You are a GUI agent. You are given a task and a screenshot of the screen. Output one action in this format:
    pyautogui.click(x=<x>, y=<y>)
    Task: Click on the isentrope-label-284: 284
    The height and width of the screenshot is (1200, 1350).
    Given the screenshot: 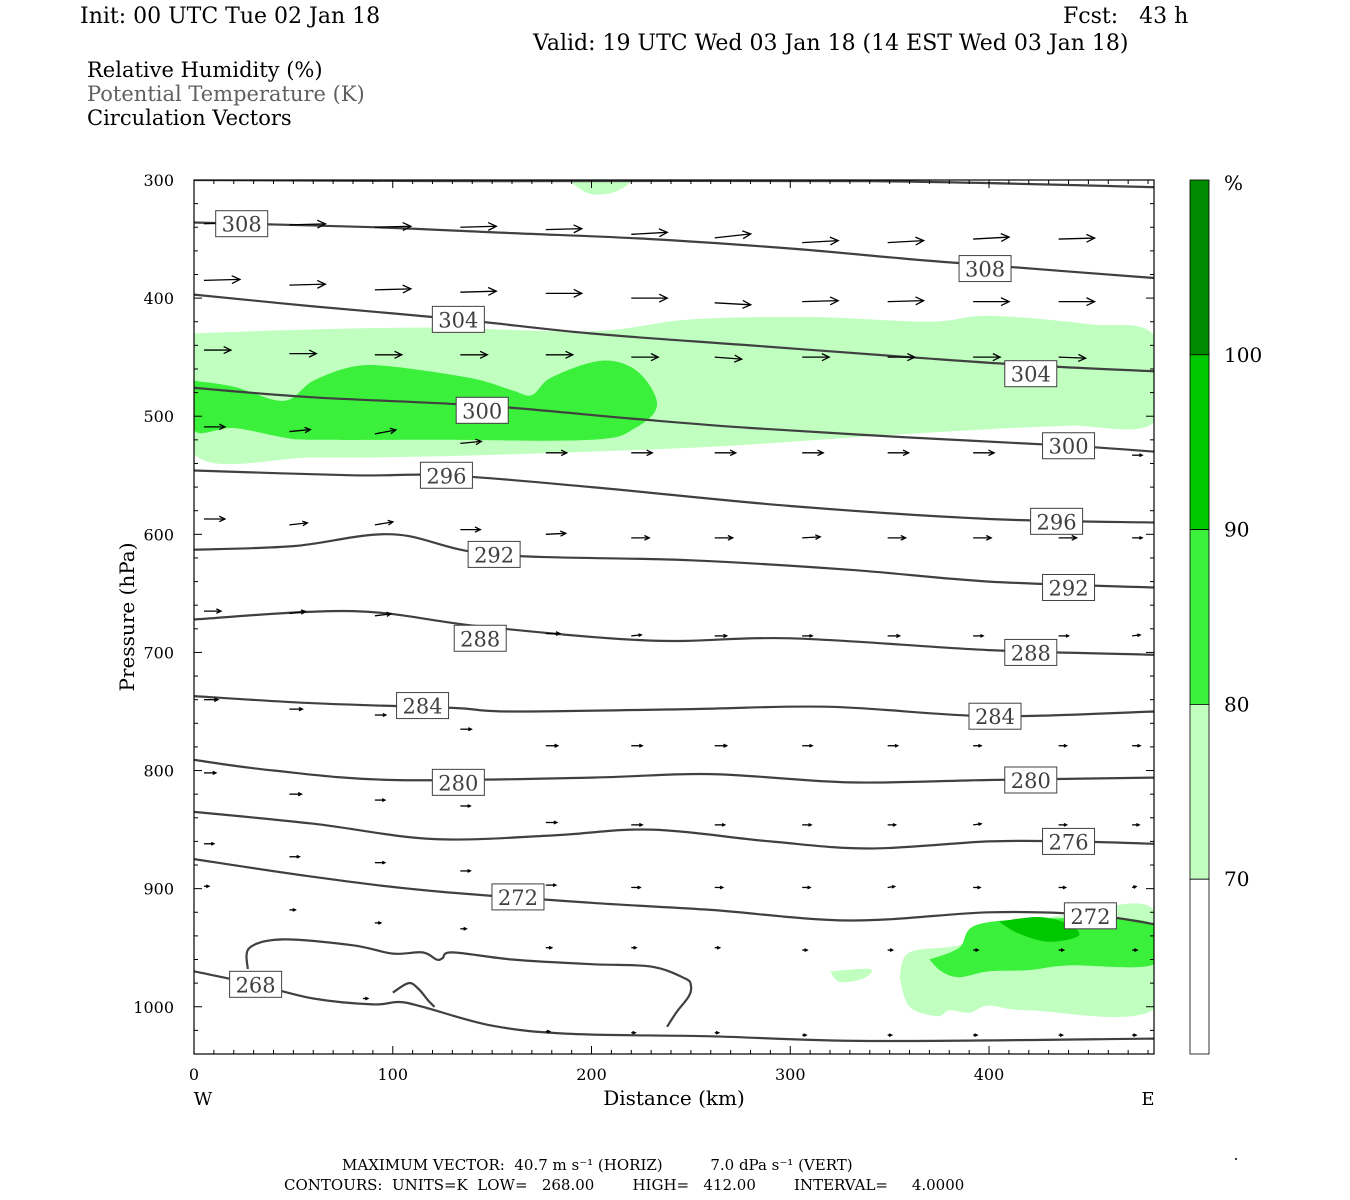 What is the action you would take?
    pyautogui.click(x=423, y=707)
    